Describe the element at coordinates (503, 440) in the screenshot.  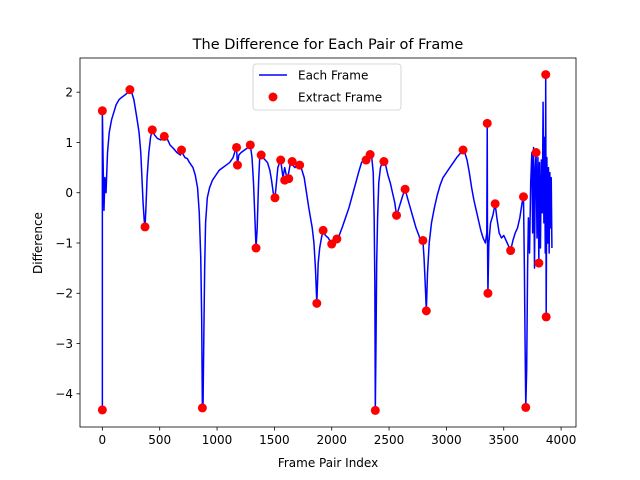
I see `x-tick-label: 3500` at that location.